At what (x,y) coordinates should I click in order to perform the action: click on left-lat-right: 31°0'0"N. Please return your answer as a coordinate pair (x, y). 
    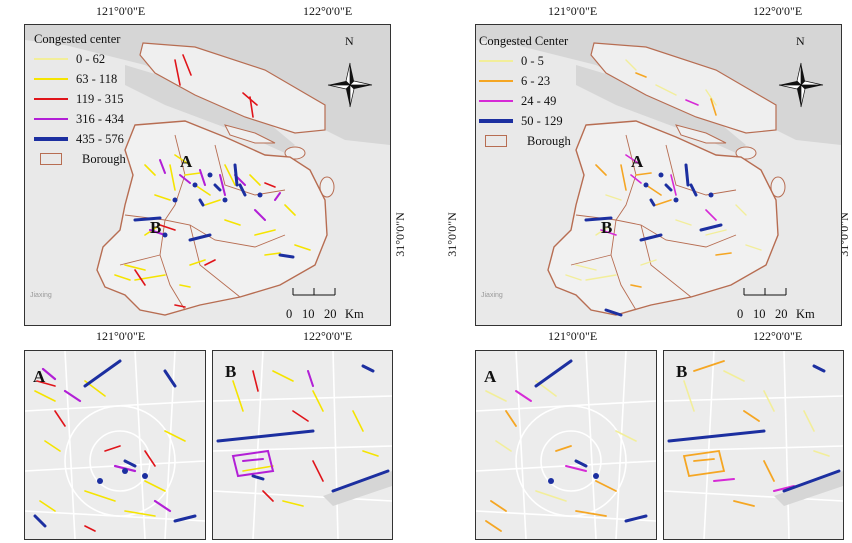
    Looking at the image, I should click on (399, 234).